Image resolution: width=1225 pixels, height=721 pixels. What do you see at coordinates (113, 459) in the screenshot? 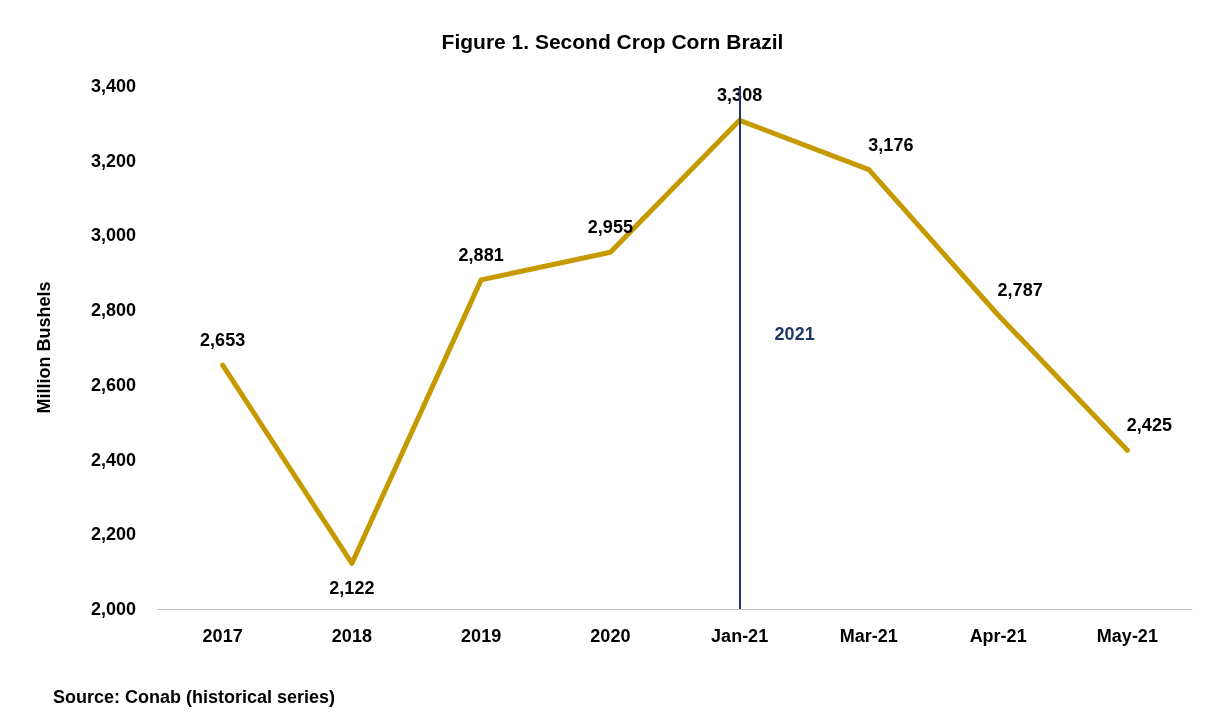
I see `y-tick-label: 2,400` at bounding box center [113, 459].